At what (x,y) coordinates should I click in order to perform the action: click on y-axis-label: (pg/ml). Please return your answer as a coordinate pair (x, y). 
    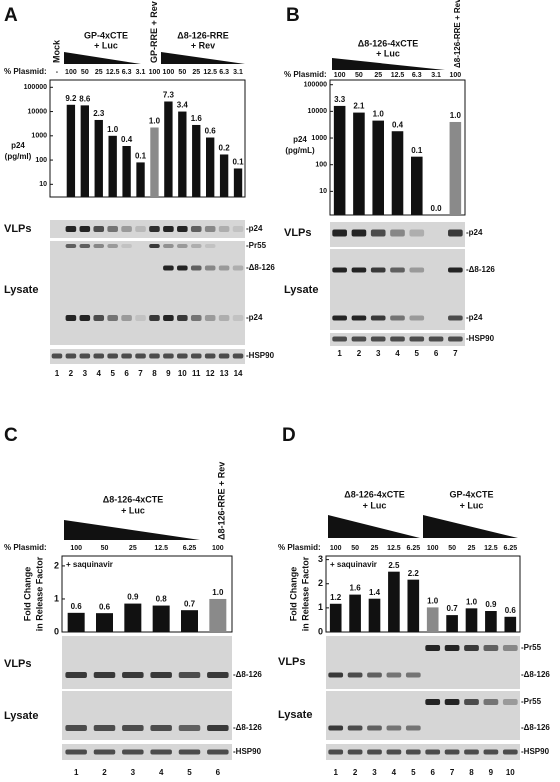
    Looking at the image, I should click on (18, 156).